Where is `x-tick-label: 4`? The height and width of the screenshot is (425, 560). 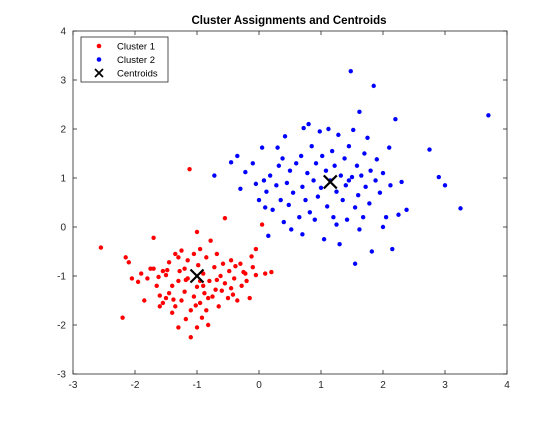
x-tick-label: 4 is located at coordinates (507, 385).